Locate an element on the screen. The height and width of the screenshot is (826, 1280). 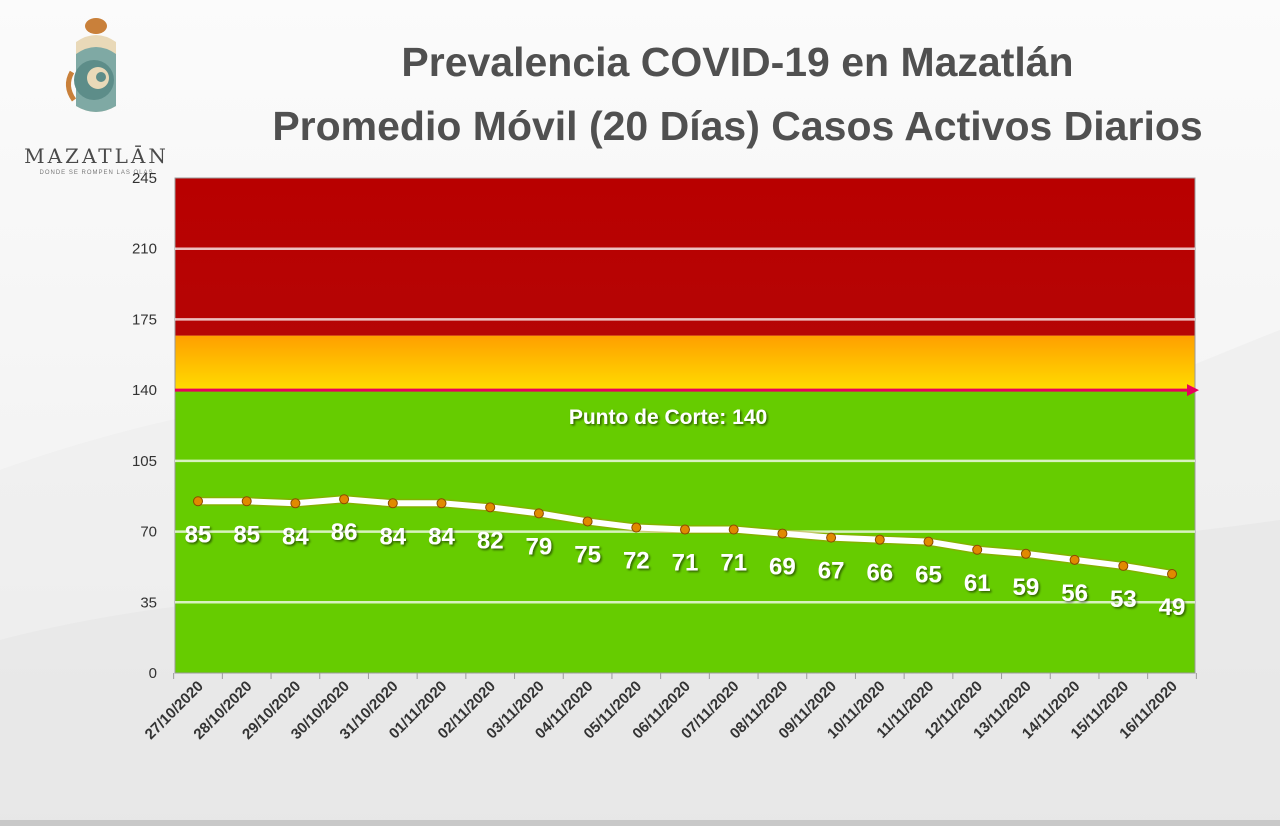
chart-title: Prevalencia COVID-19 en Mazatlán is located at coordinates (737, 62).